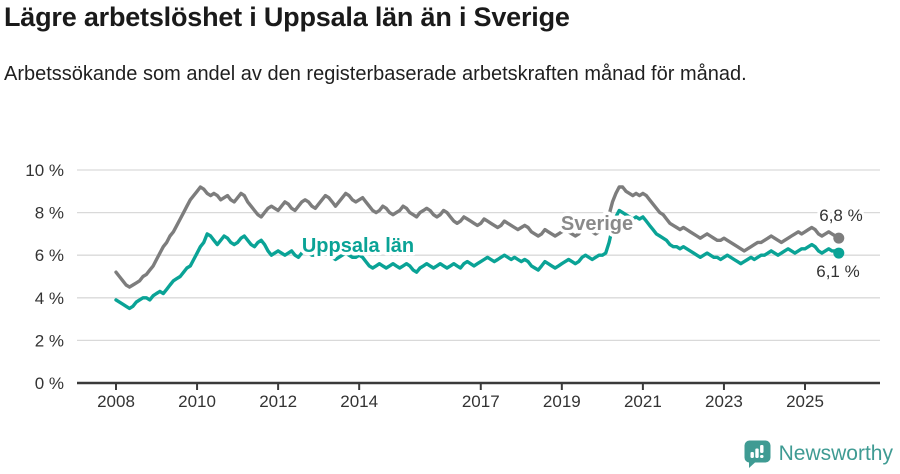 Image resolution: width=900 pixels, height=474 pixels. What do you see at coordinates (49, 255) in the screenshot?
I see `y-axis-tick-label: 6 %` at bounding box center [49, 255].